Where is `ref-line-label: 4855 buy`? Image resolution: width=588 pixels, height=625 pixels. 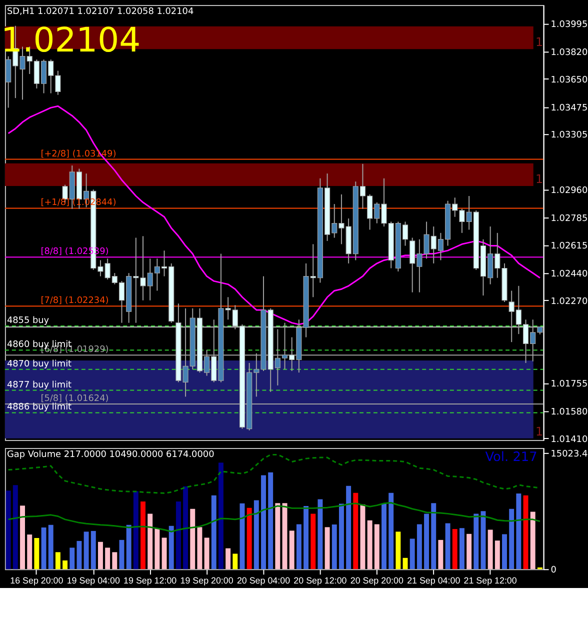
ref-line-label: 4855 buy is located at coordinates (28, 321).